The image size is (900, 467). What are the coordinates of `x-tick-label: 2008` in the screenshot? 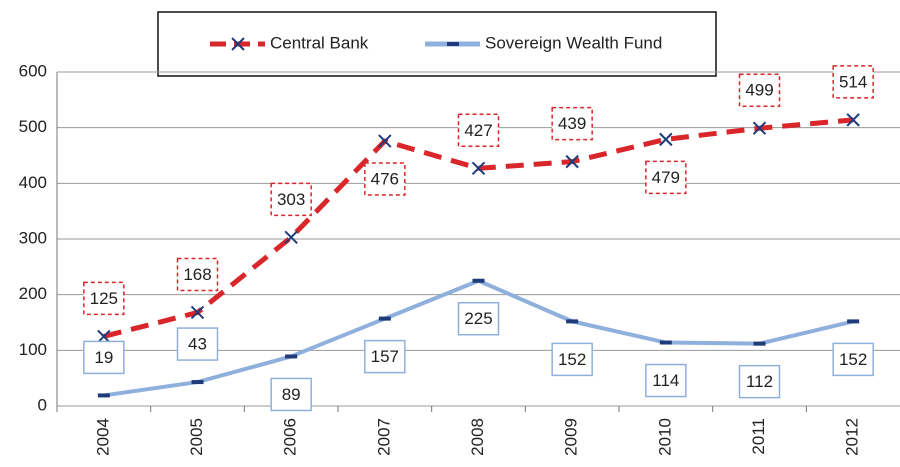 It's located at (477, 437).